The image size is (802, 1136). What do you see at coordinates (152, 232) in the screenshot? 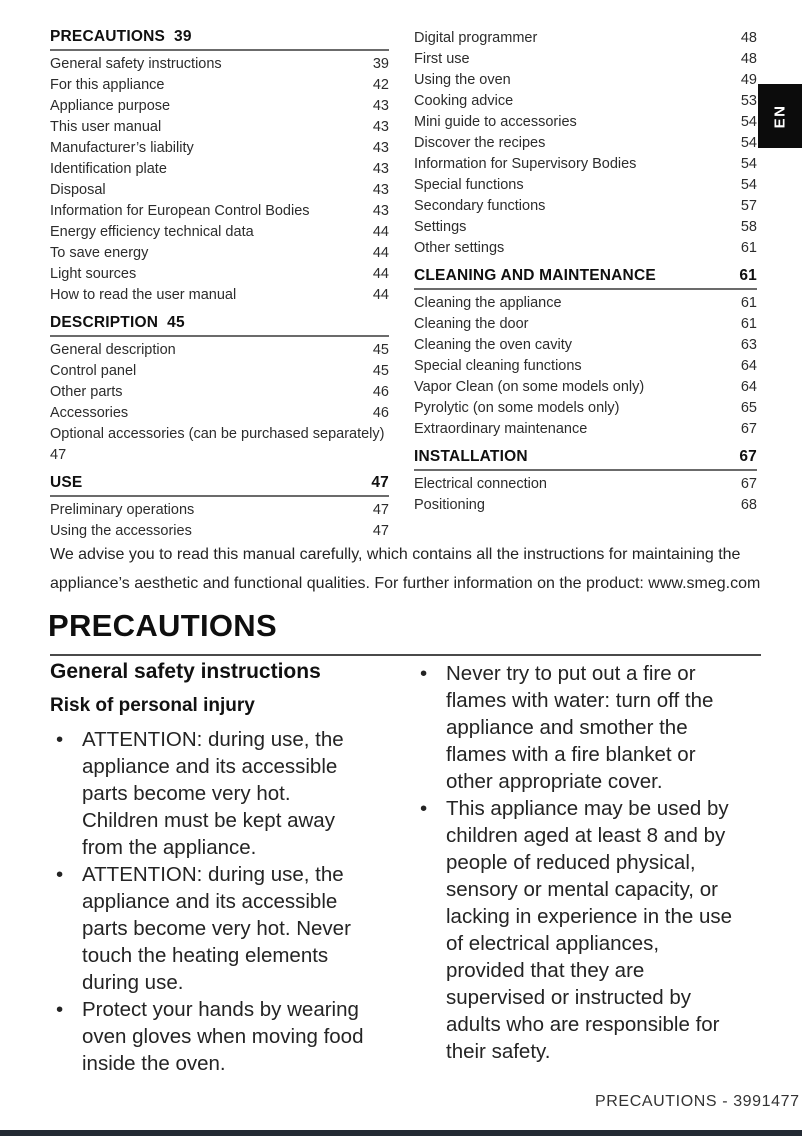
I see `toc-item-label: Energy efficiency technical data` at bounding box center [152, 232].